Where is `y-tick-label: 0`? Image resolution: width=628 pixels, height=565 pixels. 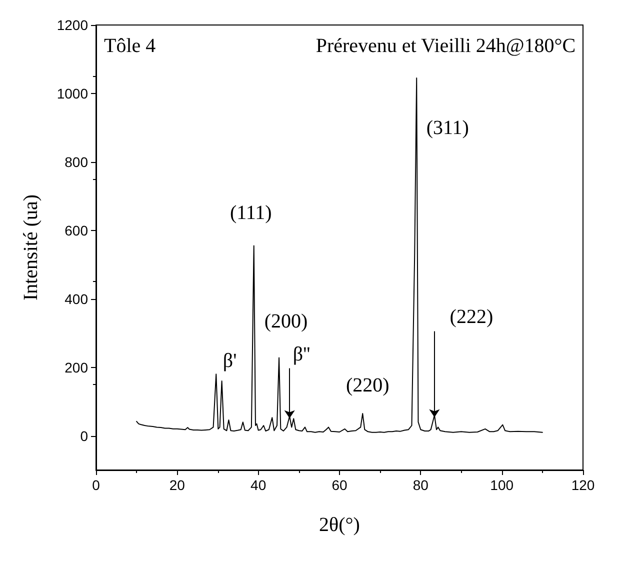 y-tick-label: 0 is located at coordinates (84, 436).